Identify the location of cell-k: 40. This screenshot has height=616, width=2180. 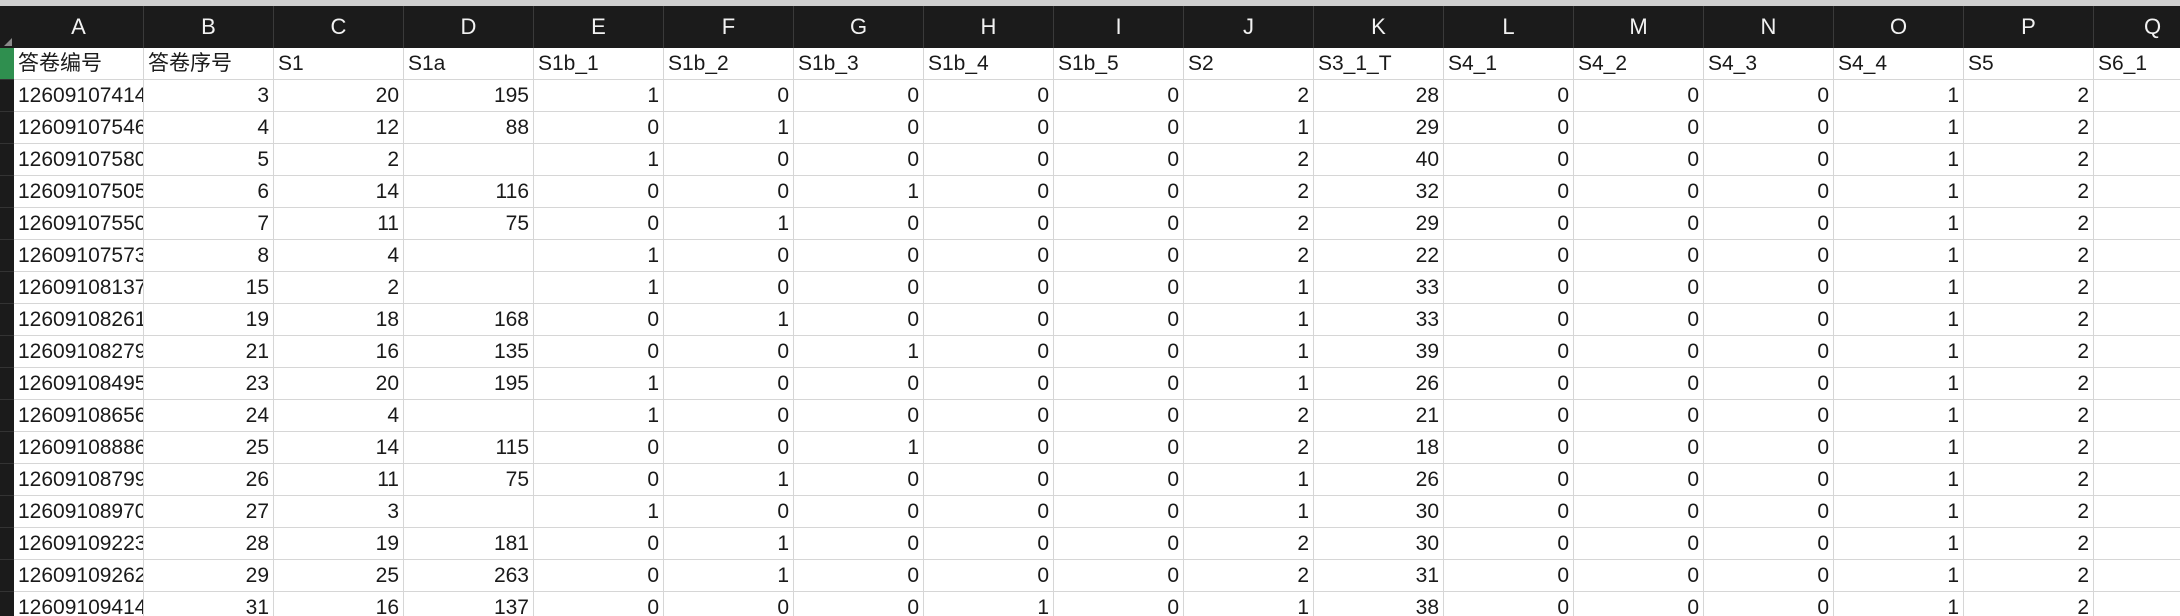
(1379, 160).